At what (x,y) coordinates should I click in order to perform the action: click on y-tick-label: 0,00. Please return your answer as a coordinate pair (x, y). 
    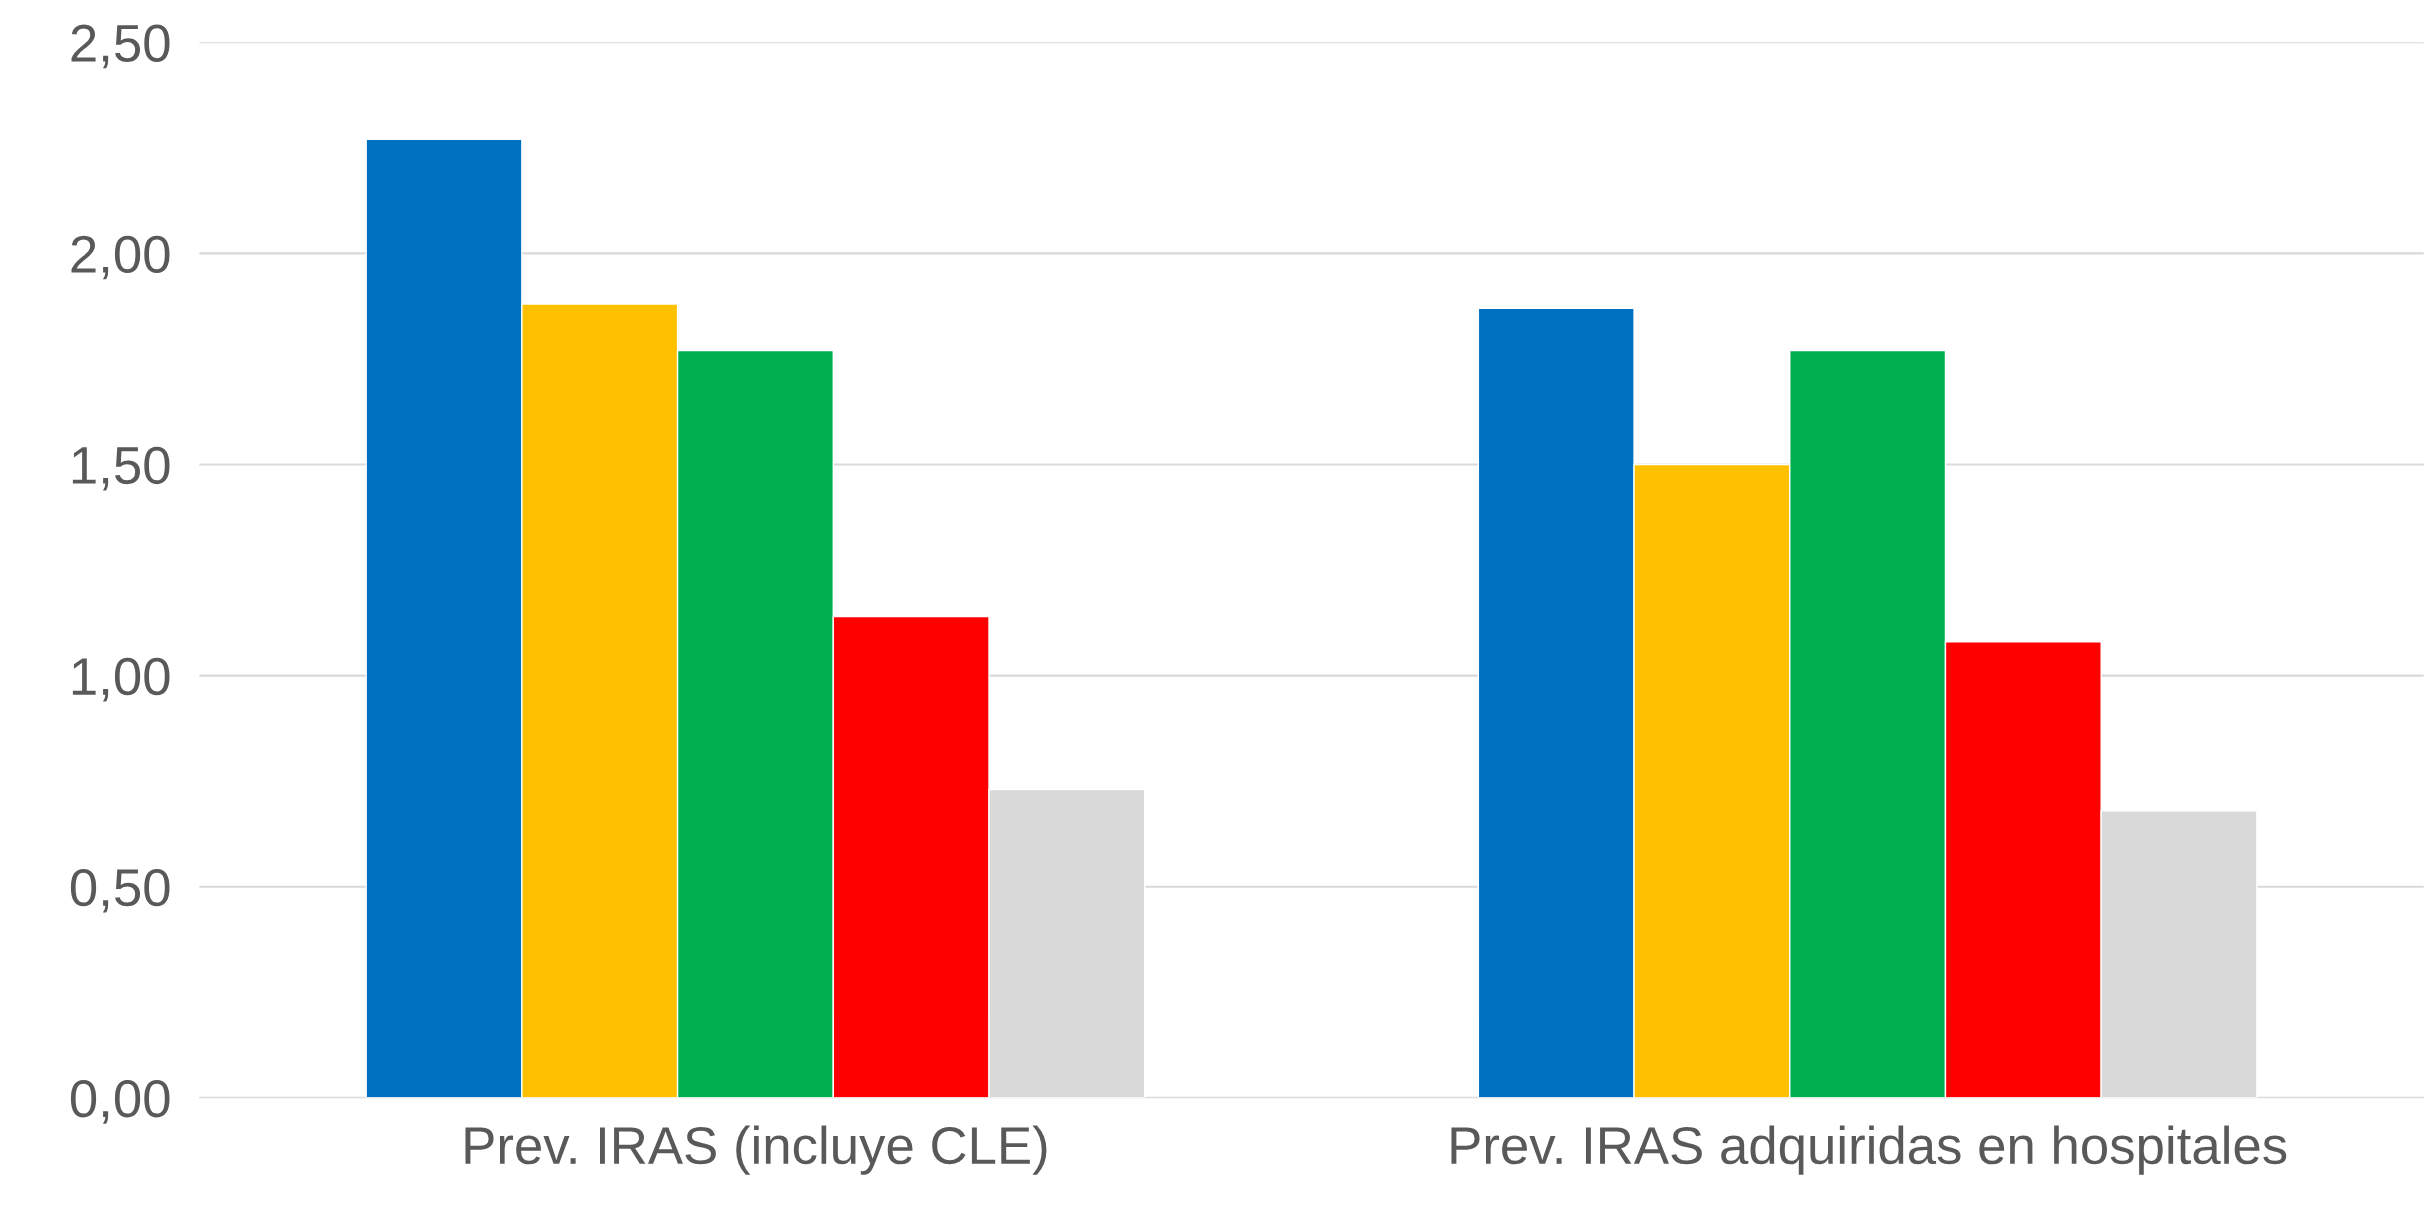
    Looking at the image, I should click on (120, 1102).